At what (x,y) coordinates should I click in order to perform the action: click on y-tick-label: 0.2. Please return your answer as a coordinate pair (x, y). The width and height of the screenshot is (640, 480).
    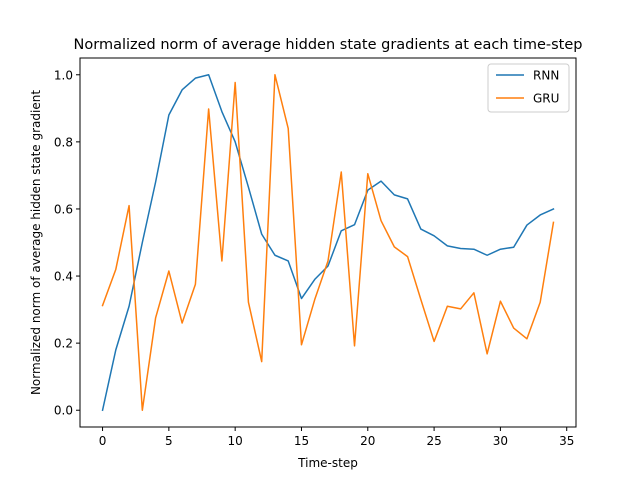
    Looking at the image, I should click on (63, 344).